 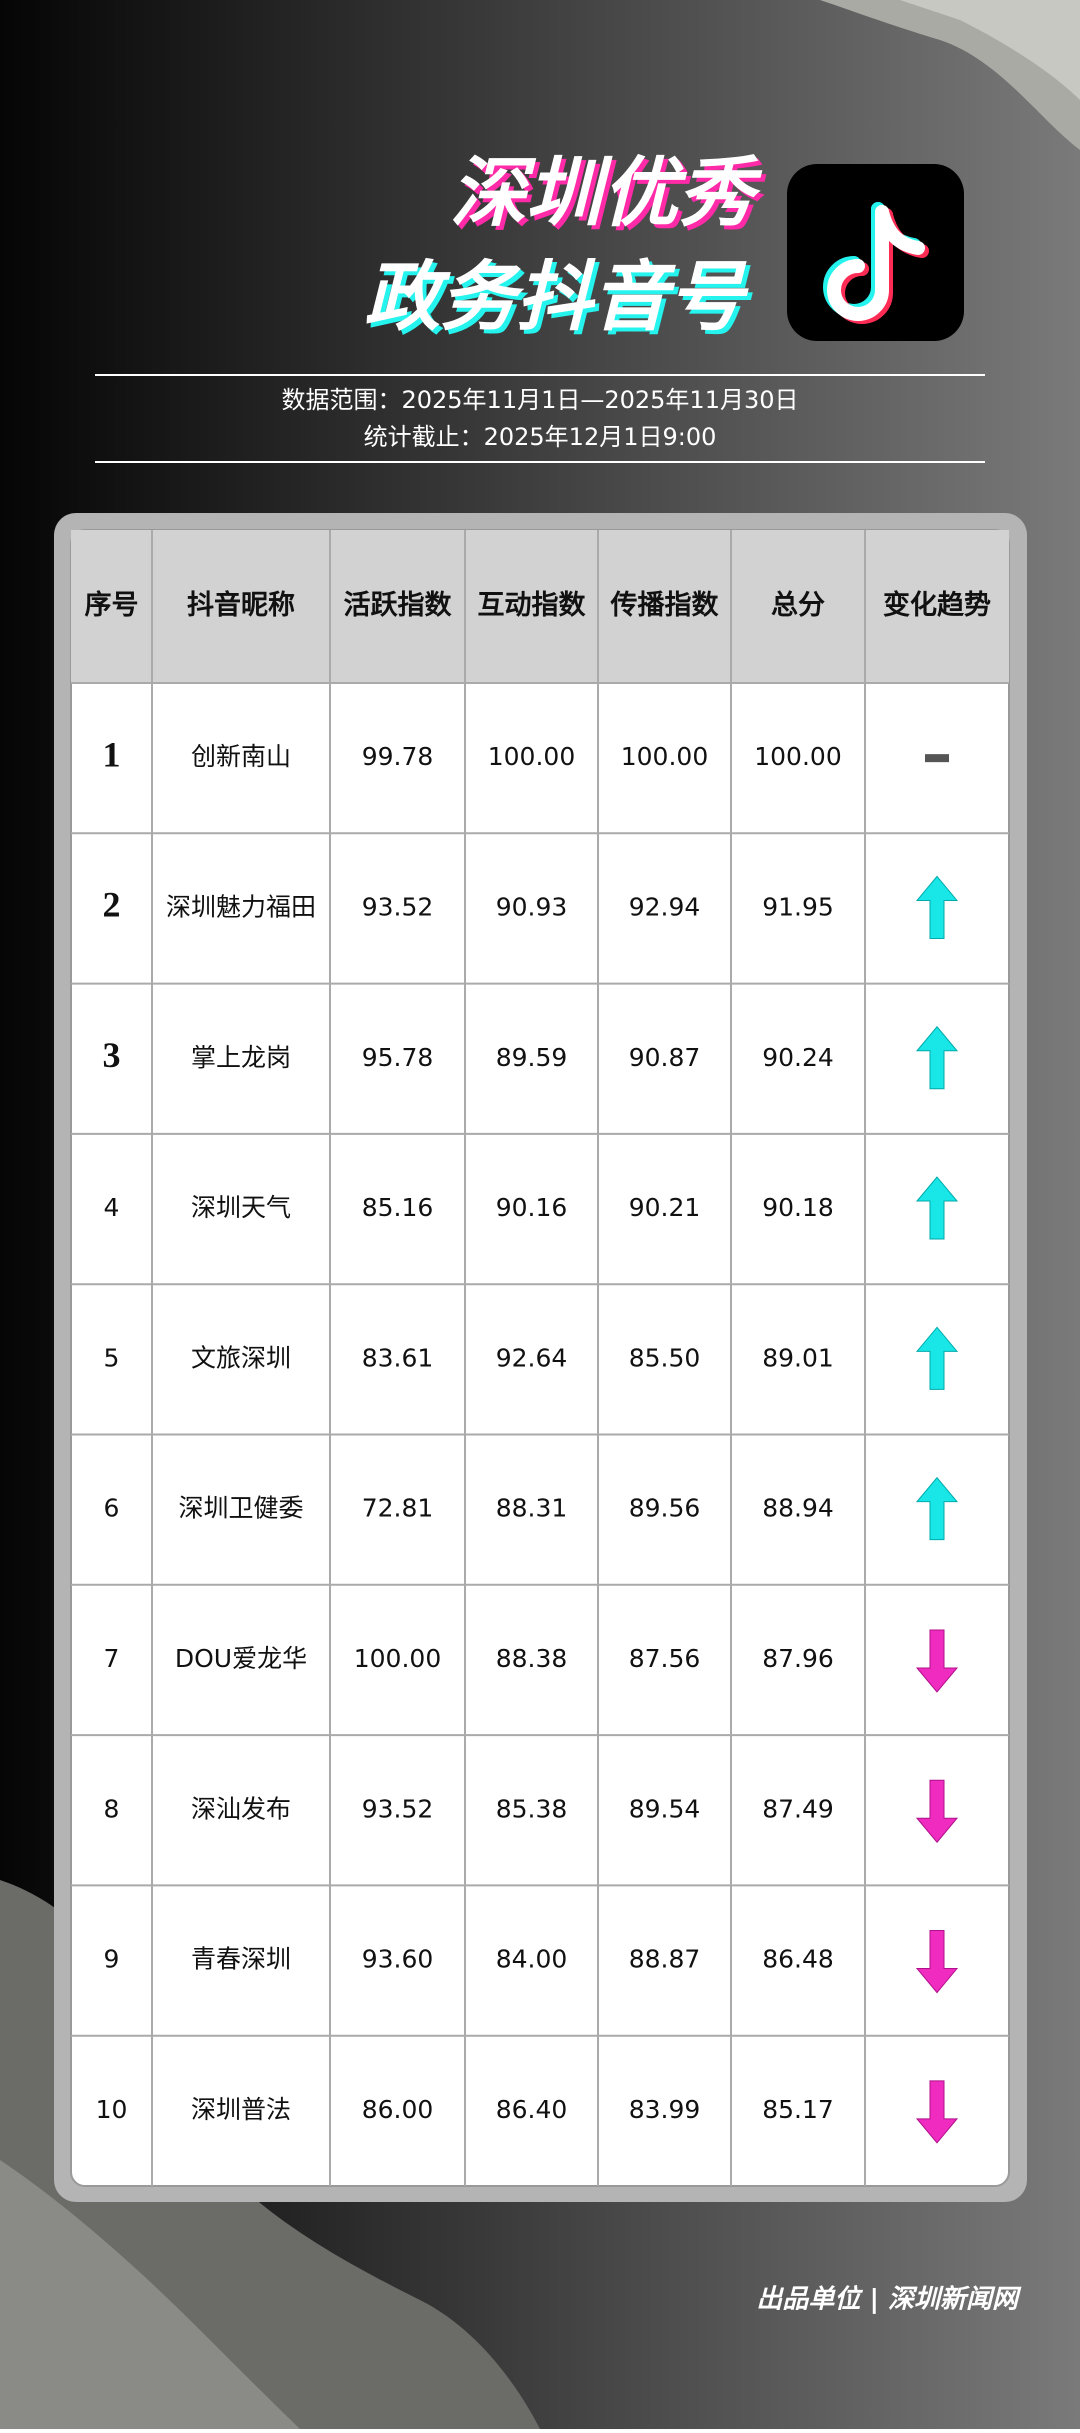 I want to click on account-name: 深圳卫健委, so click(x=240, y=1508).